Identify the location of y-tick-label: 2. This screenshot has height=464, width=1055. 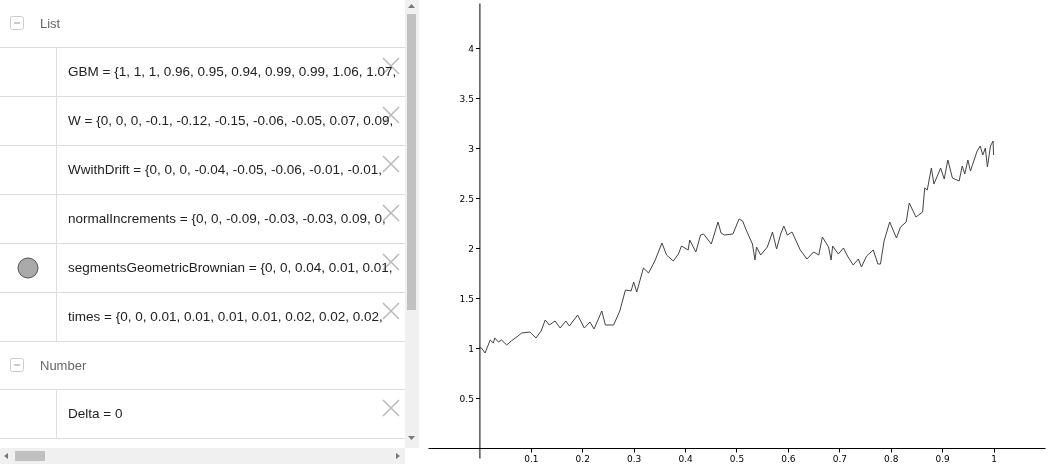
(471, 248).